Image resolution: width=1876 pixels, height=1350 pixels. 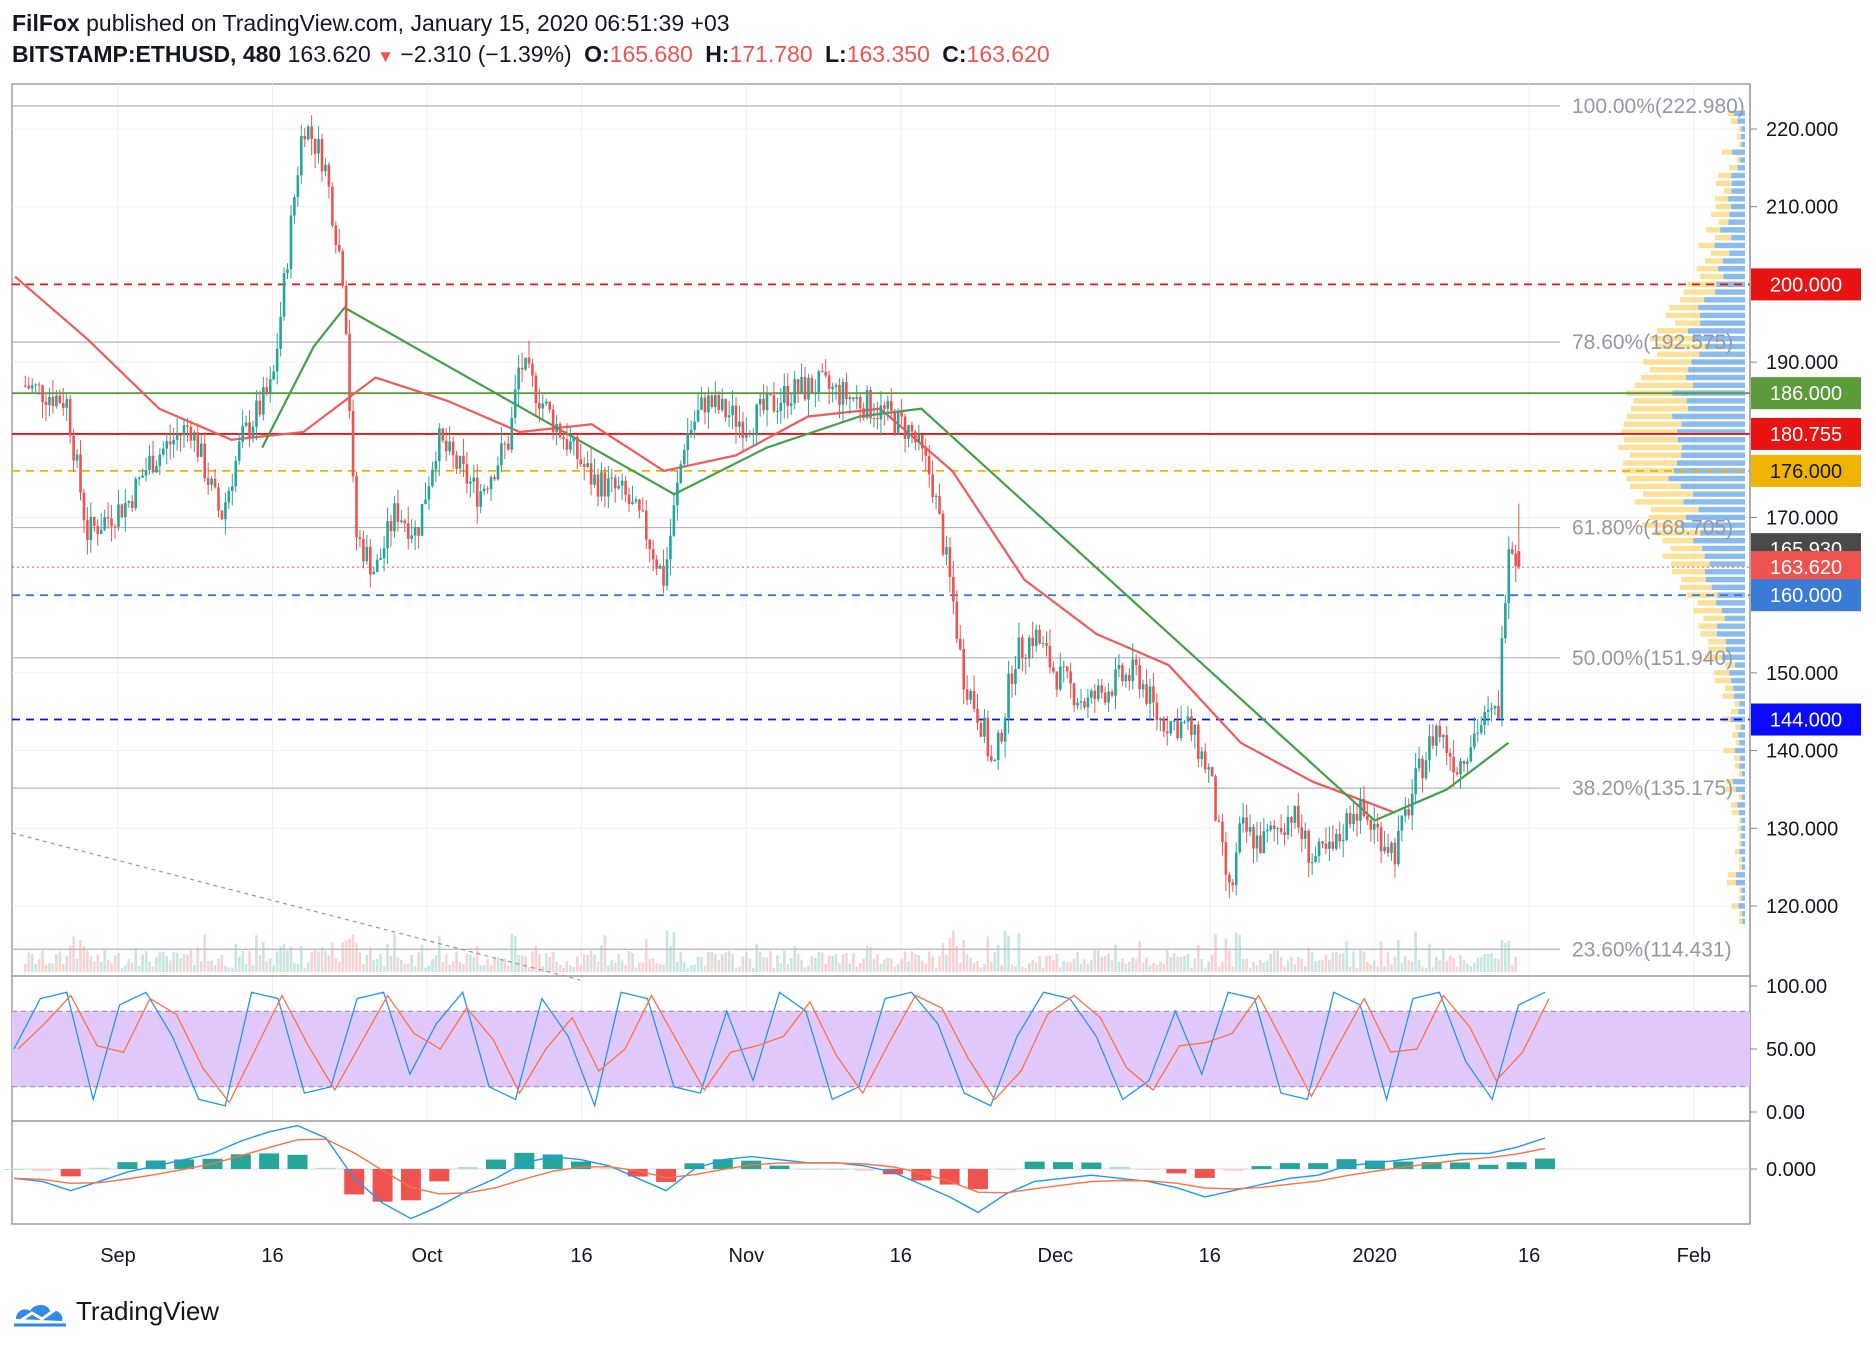 What do you see at coordinates (836, 54) in the screenshot?
I see `low-label: L:` at bounding box center [836, 54].